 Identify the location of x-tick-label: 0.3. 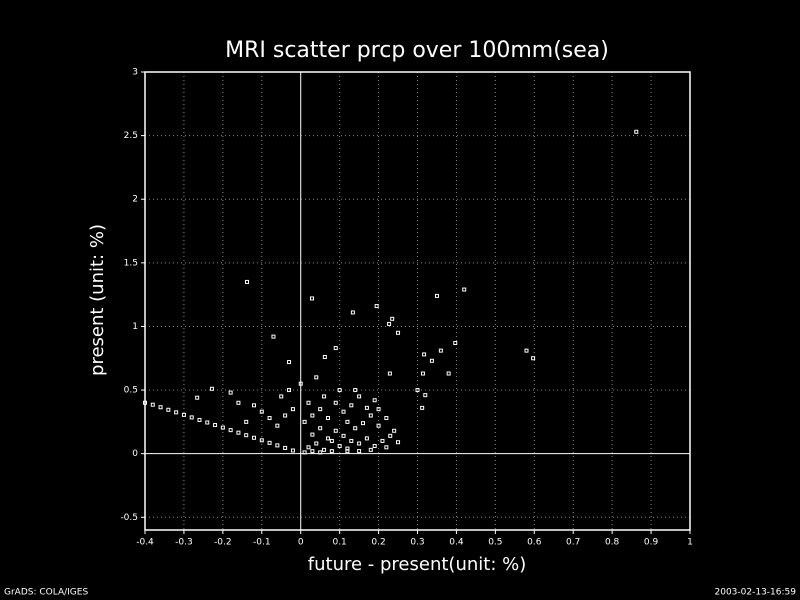
(417, 543).